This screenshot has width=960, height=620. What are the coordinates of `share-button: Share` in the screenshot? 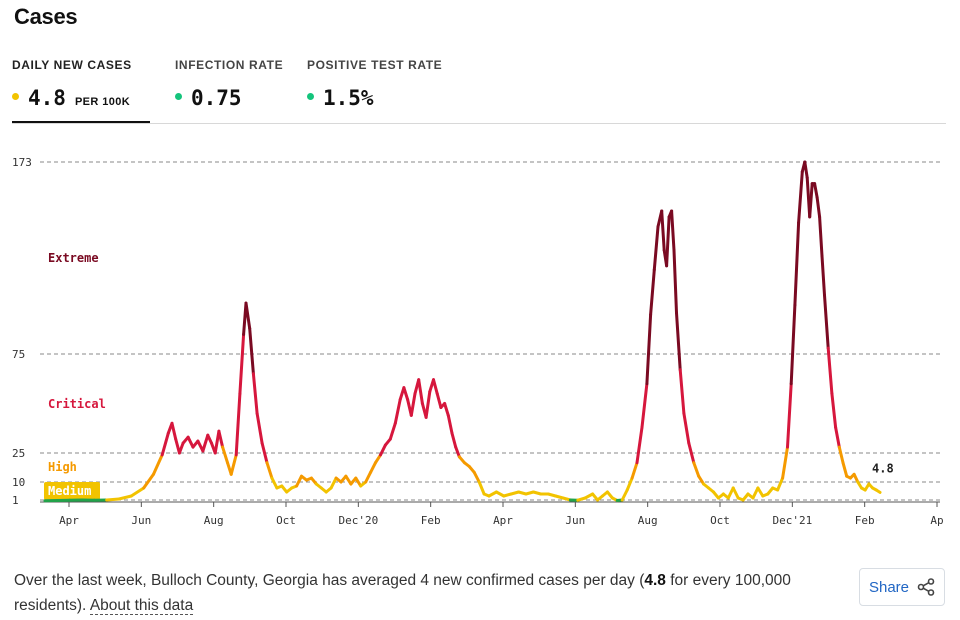 It's located at (902, 587).